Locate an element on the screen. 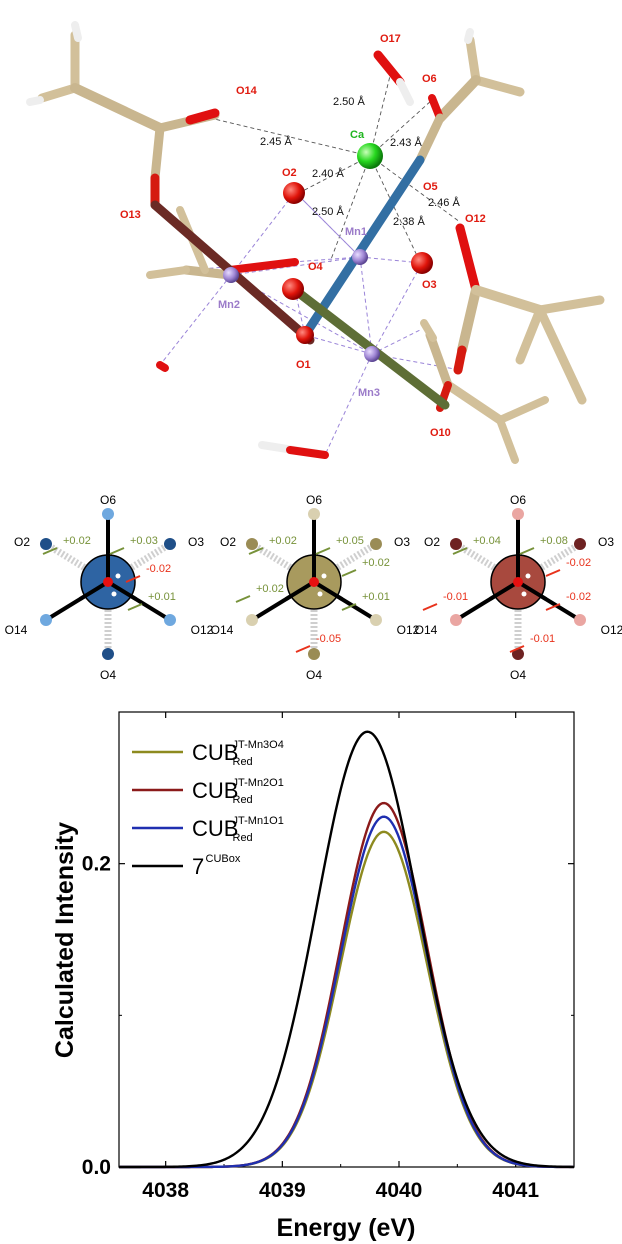  o1-atom is located at coordinates (305, 335).